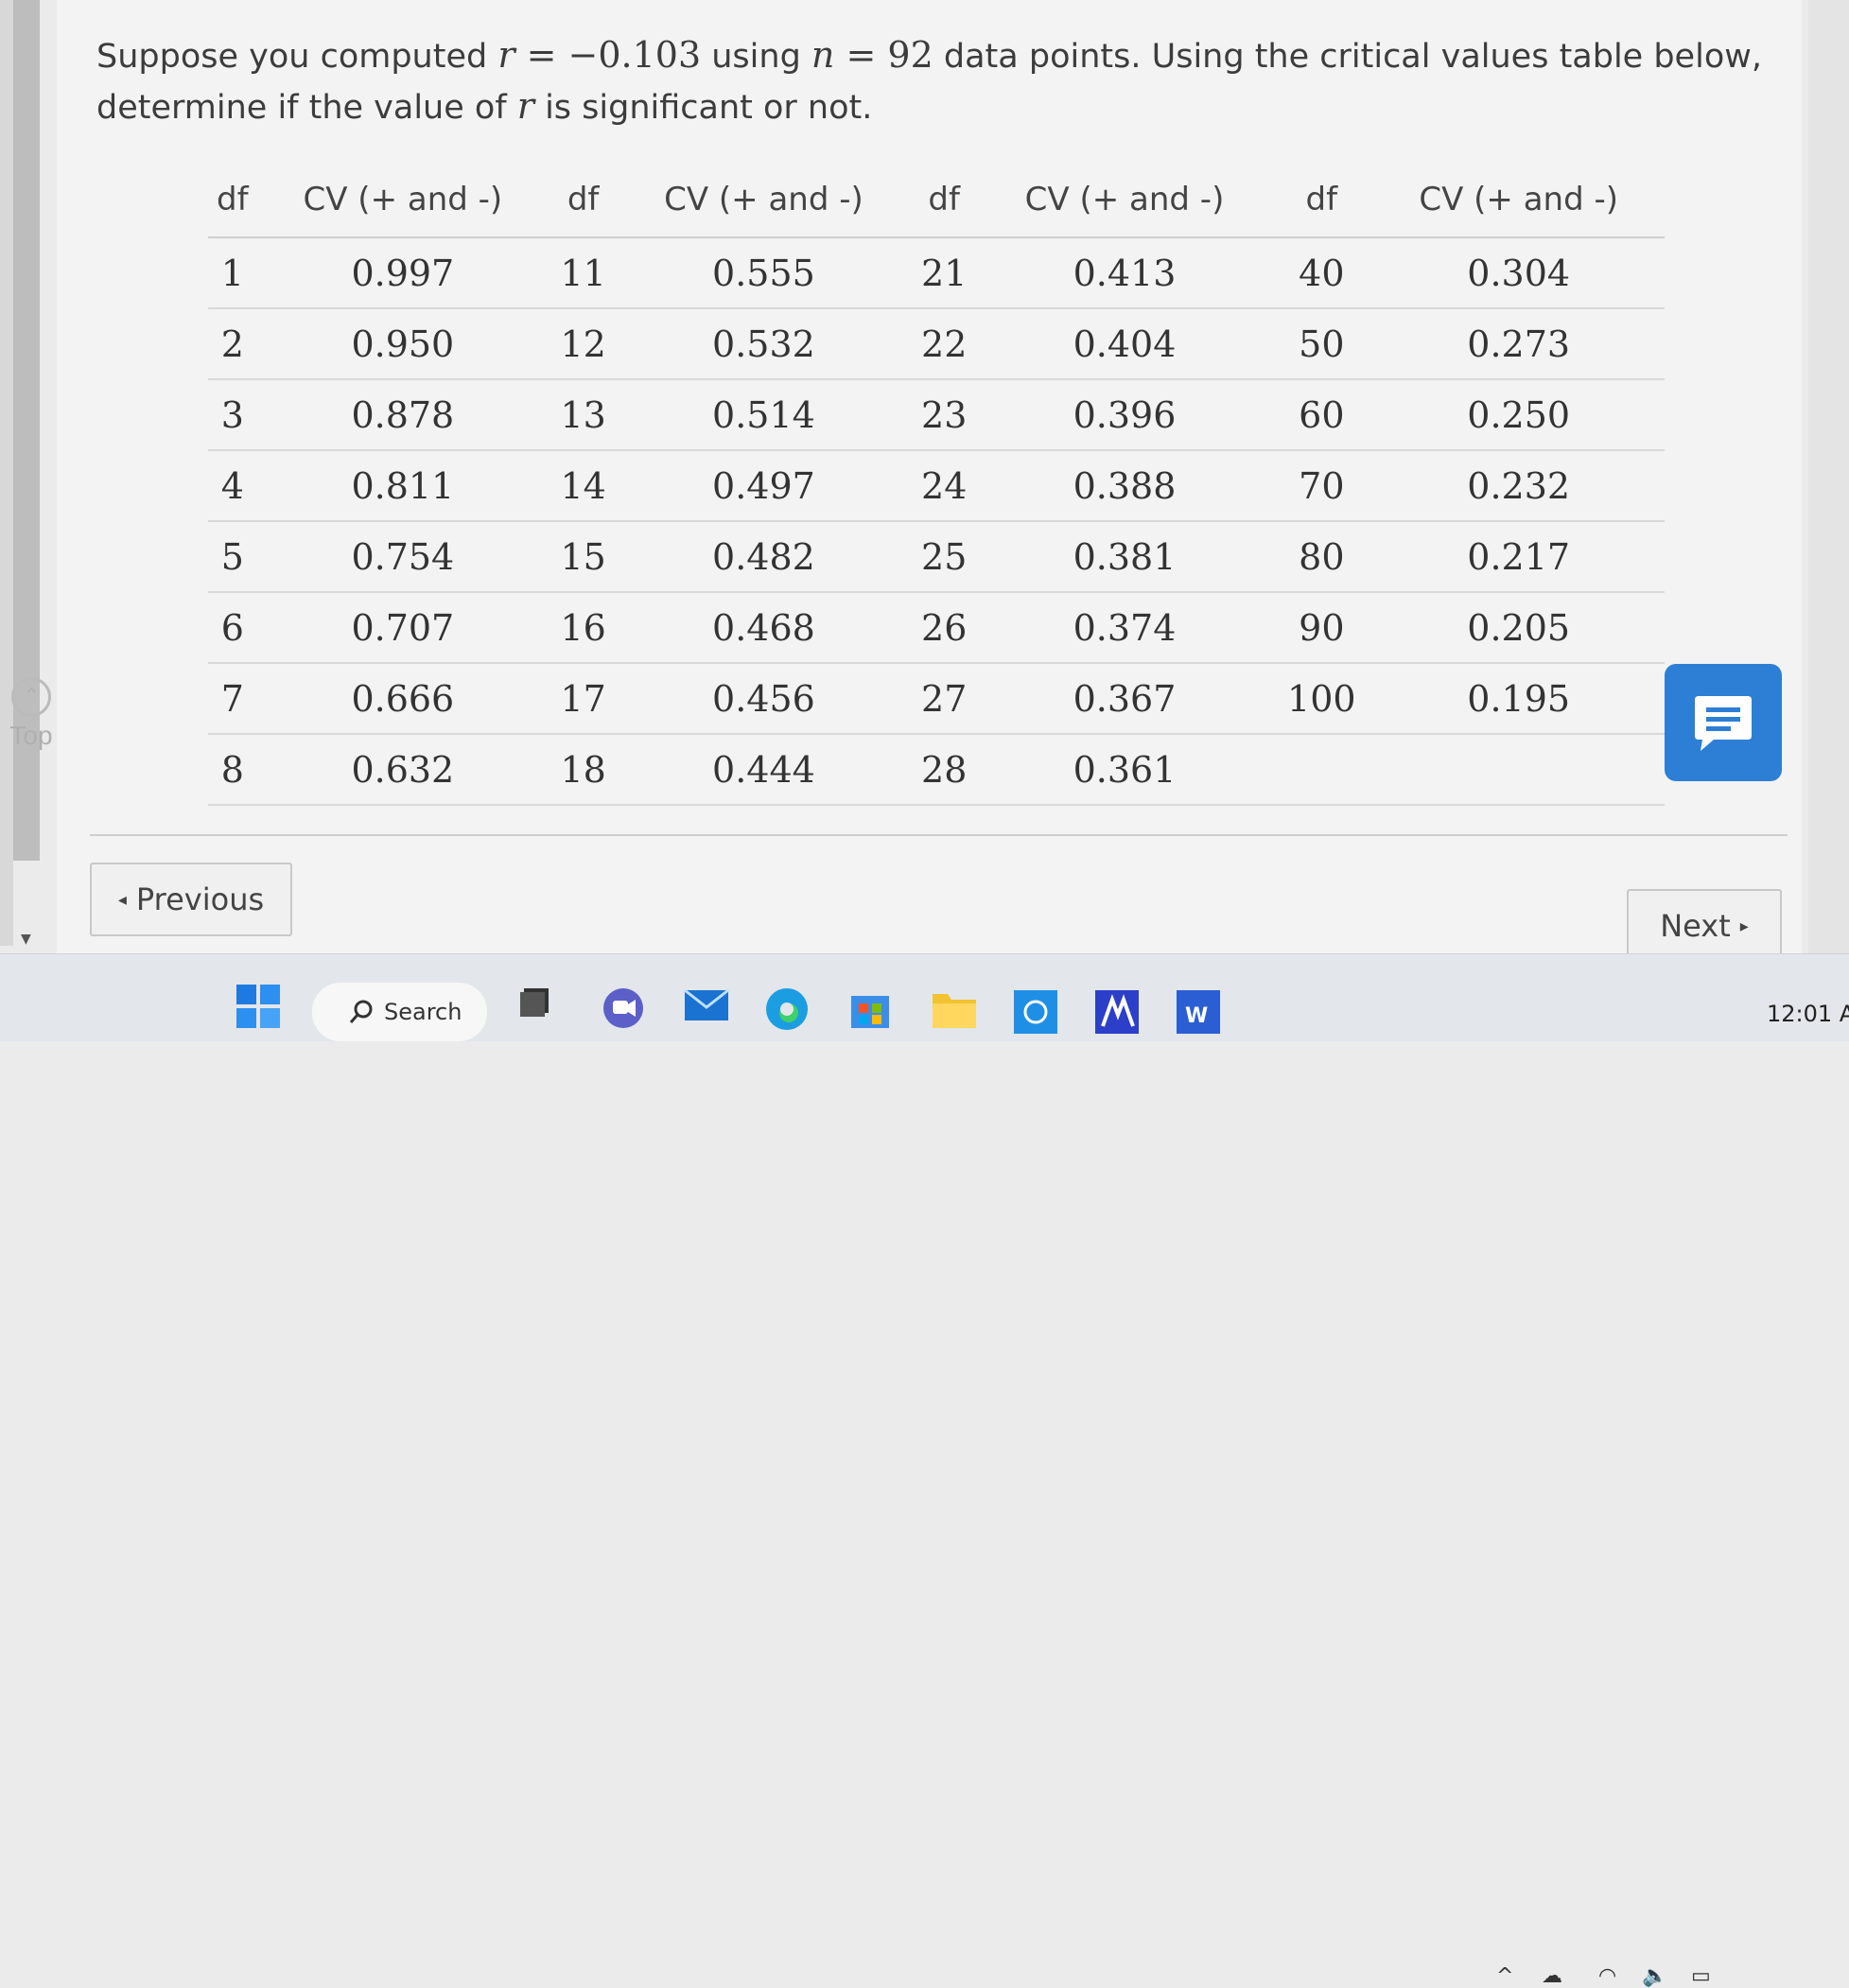 This screenshot has width=1849, height=1988. Describe the element at coordinates (1035, 1012) in the screenshot. I see `cortana-icon` at that location.